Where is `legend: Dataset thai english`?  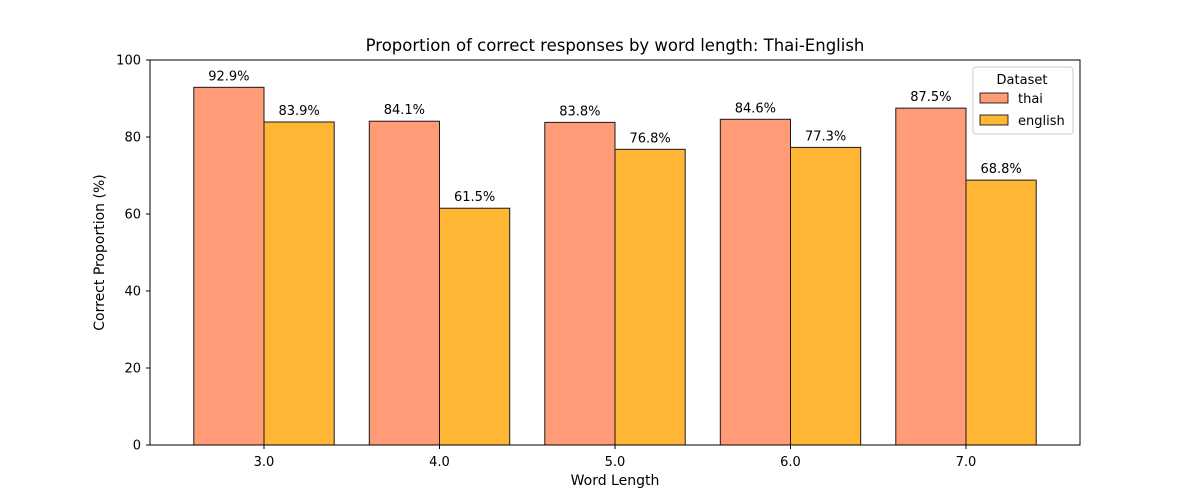
legend: Dataset thai english is located at coordinates (1023, 100).